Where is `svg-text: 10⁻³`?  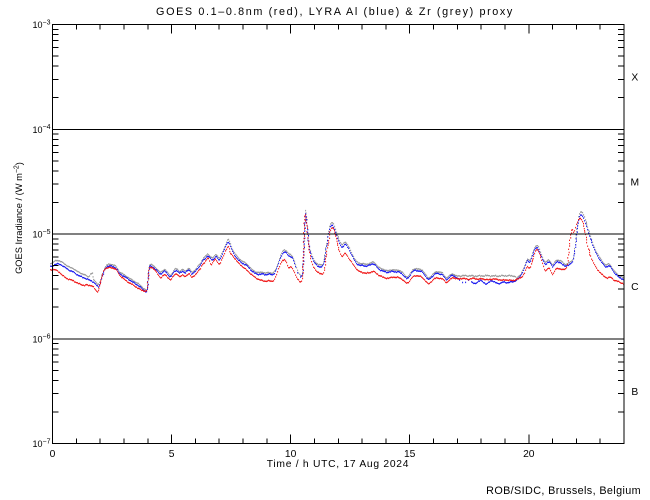 svg-text: 10⁻³ is located at coordinates (42, 24).